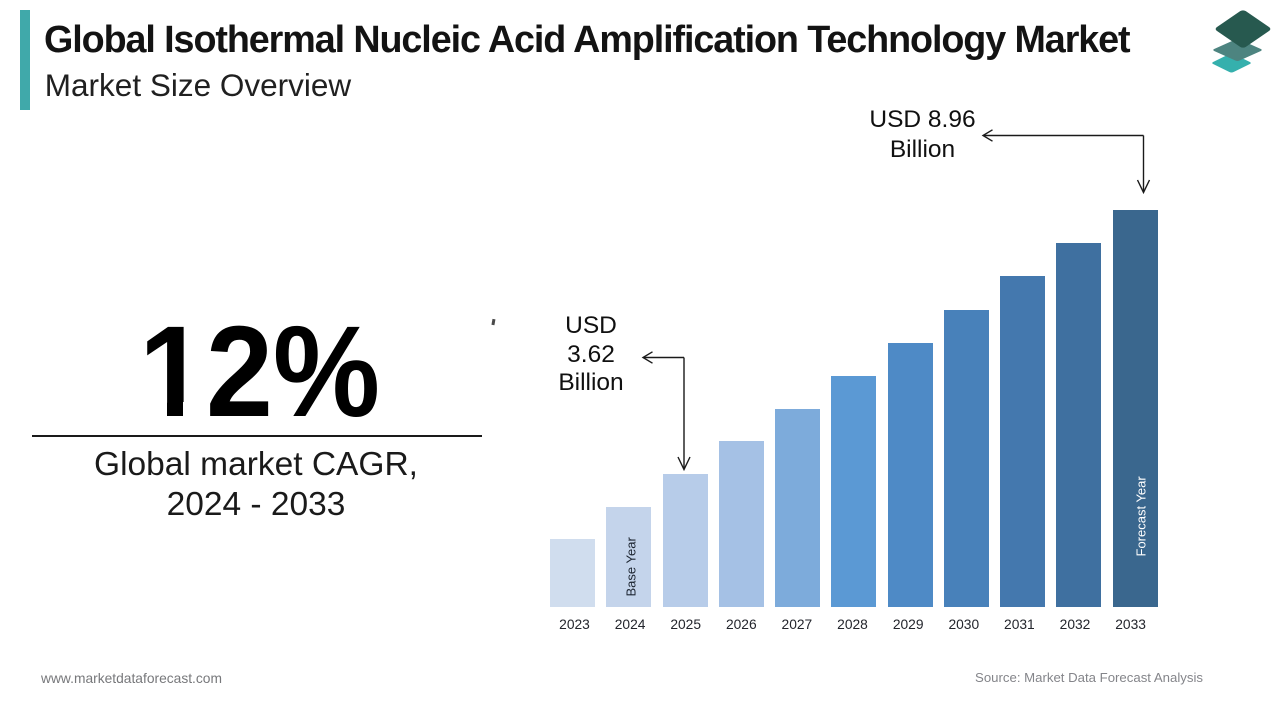 This screenshot has width=1280, height=720. Describe the element at coordinates (1141, 516) in the screenshot. I see `svg-text: Forecast Year` at that location.